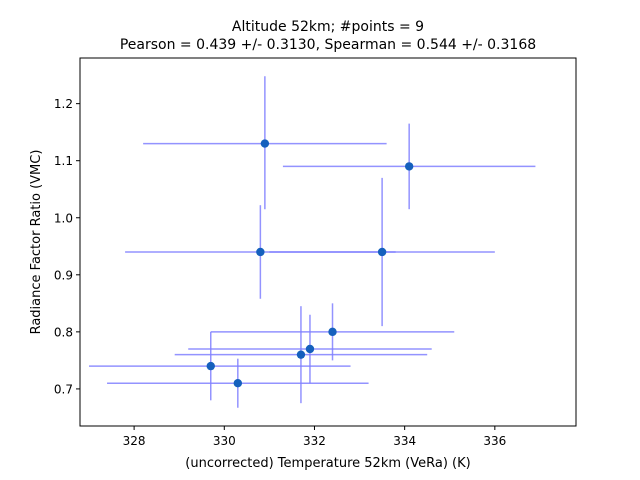  I want to click on x-axis-ticks: 328 330 332 334 336, so click(314, 437).